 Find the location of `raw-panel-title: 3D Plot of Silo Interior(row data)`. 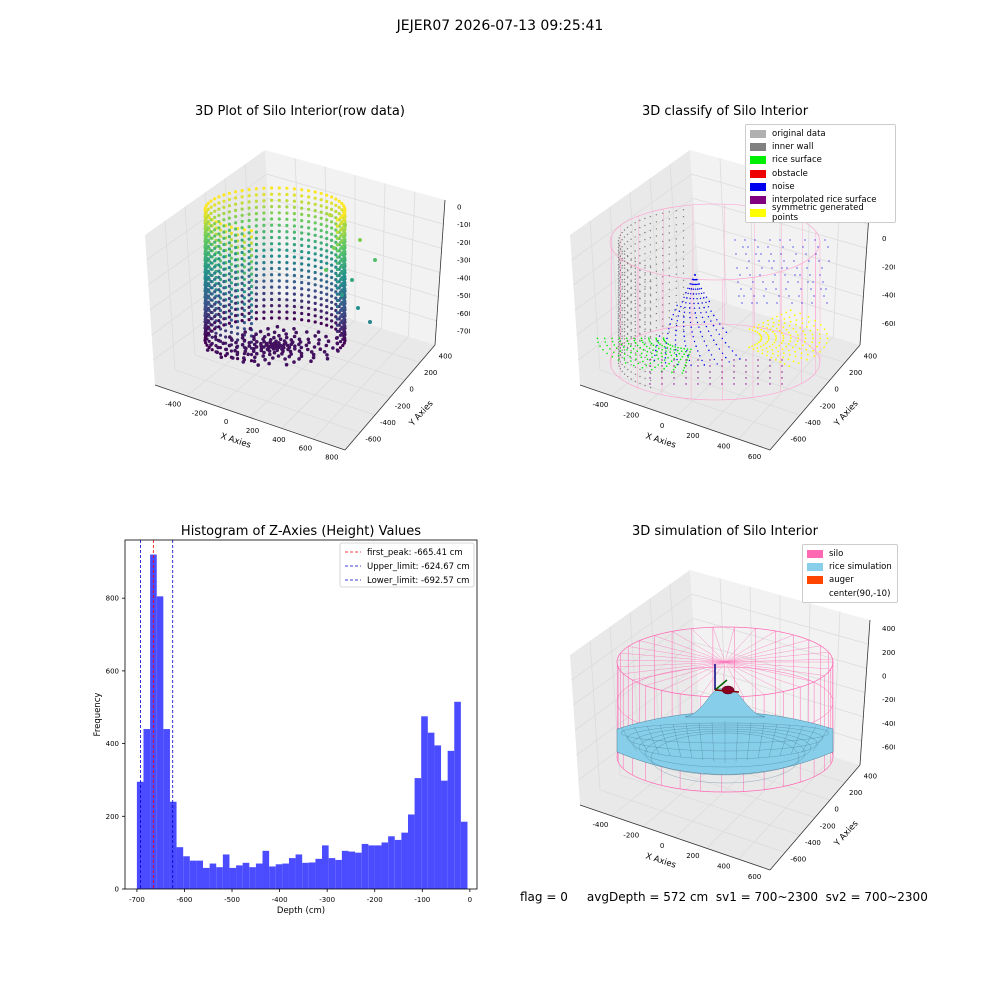

raw-panel-title: 3D Plot of Silo Interior(row data) is located at coordinates (300, 111).